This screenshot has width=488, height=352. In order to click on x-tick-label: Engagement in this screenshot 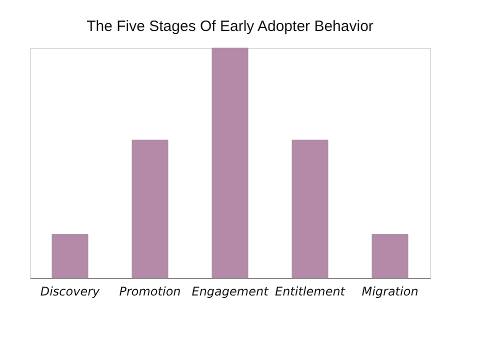, I will do `click(231, 291)`.